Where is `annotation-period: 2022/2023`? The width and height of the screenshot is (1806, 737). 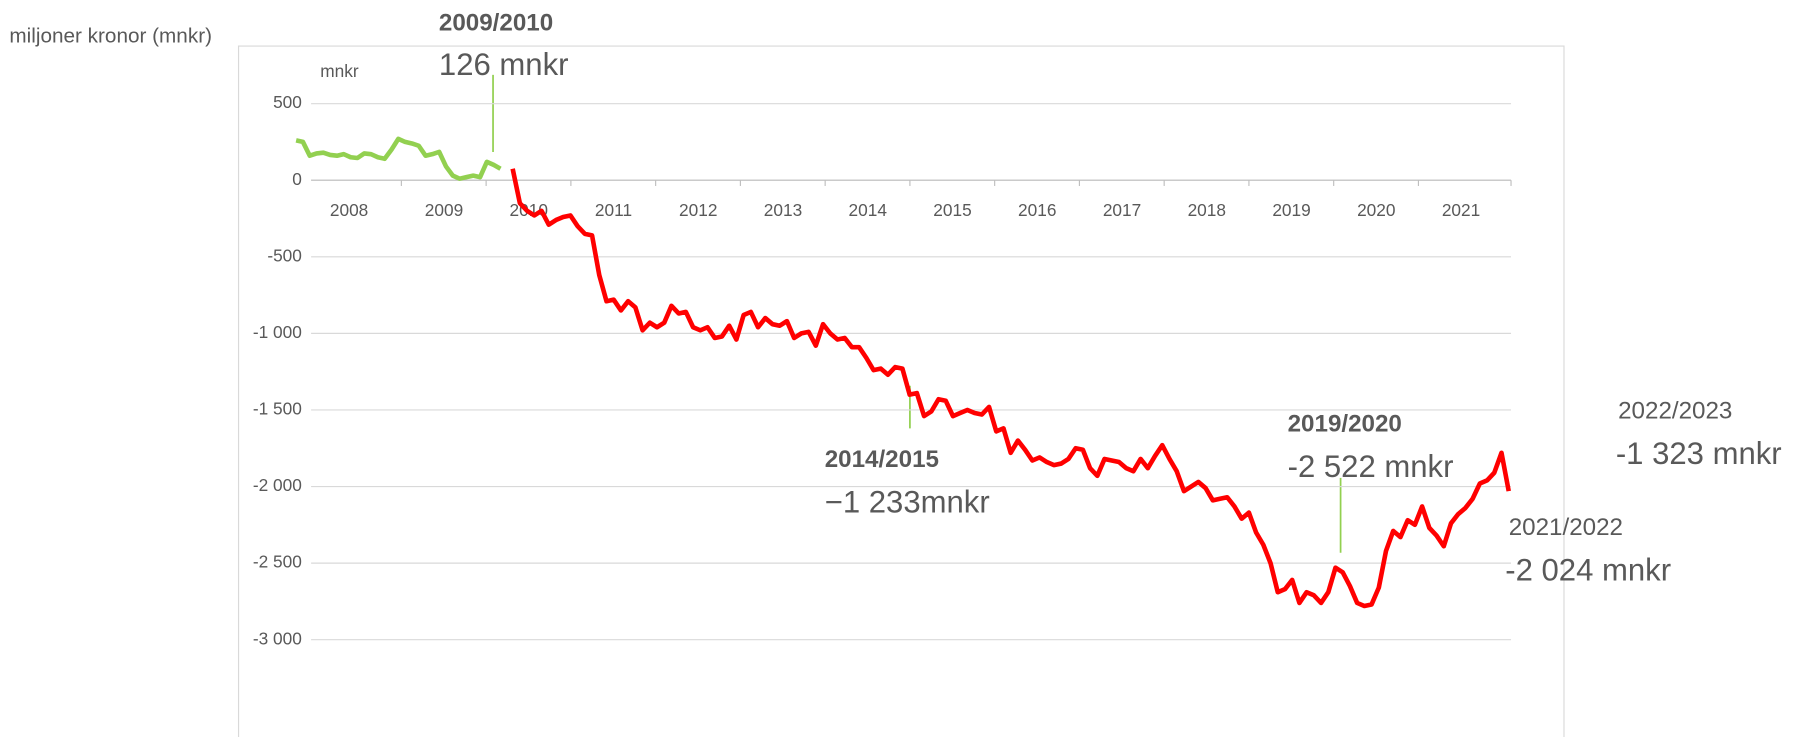
annotation-period: 2022/2023 is located at coordinates (1675, 411).